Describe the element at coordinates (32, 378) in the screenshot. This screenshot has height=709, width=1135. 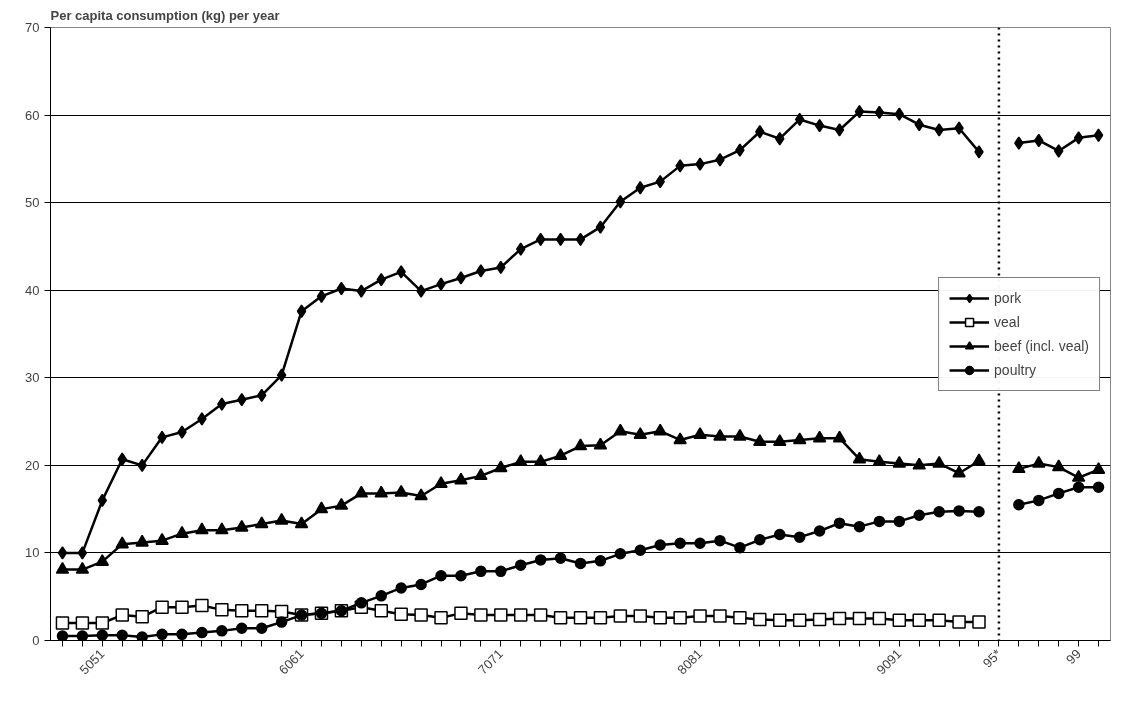
I see `y-tick-label: 30` at that location.